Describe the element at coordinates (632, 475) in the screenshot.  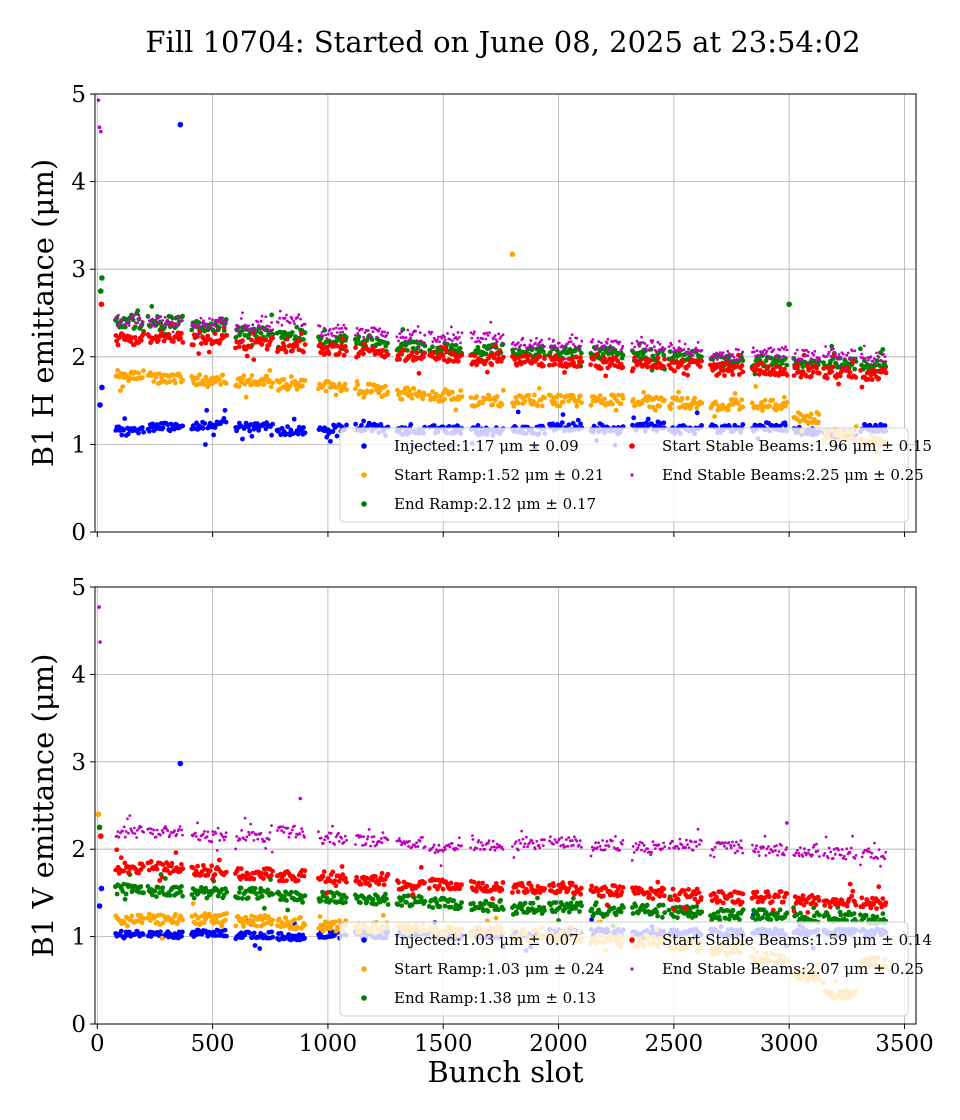
I see `legend-marker-end-stable-beams` at that location.